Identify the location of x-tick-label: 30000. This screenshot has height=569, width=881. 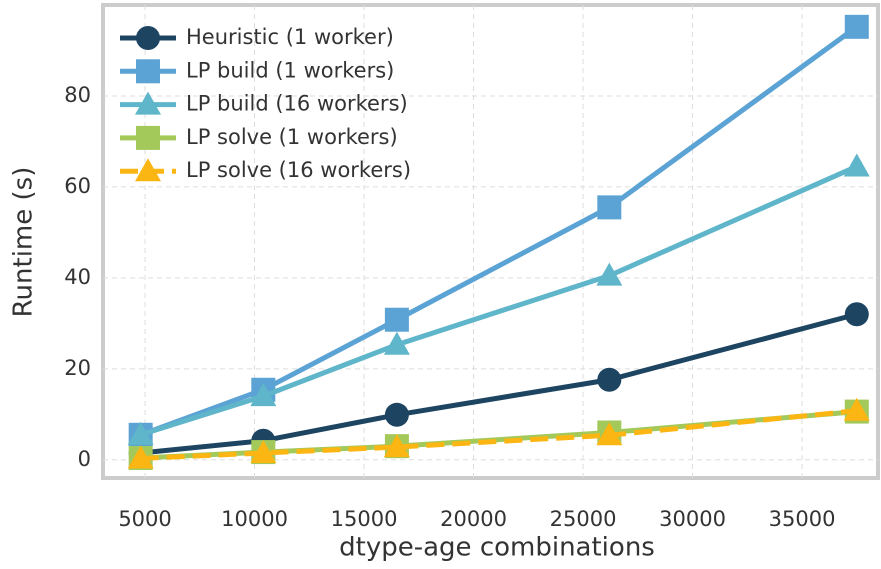
(692, 519).